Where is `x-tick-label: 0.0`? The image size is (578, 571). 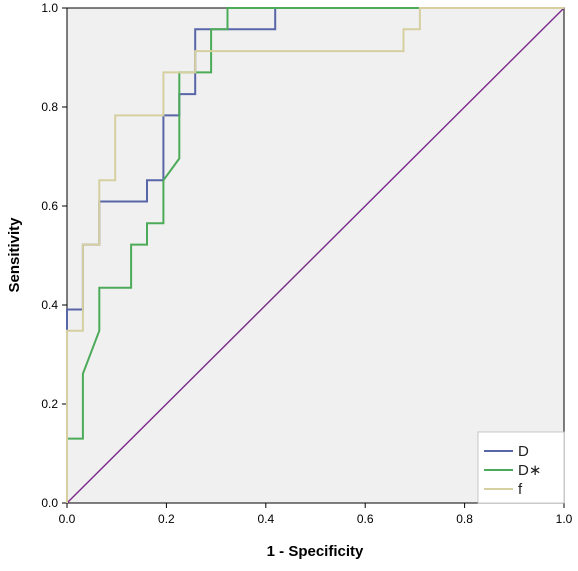
x-tick-label: 0.0 is located at coordinates (67, 519).